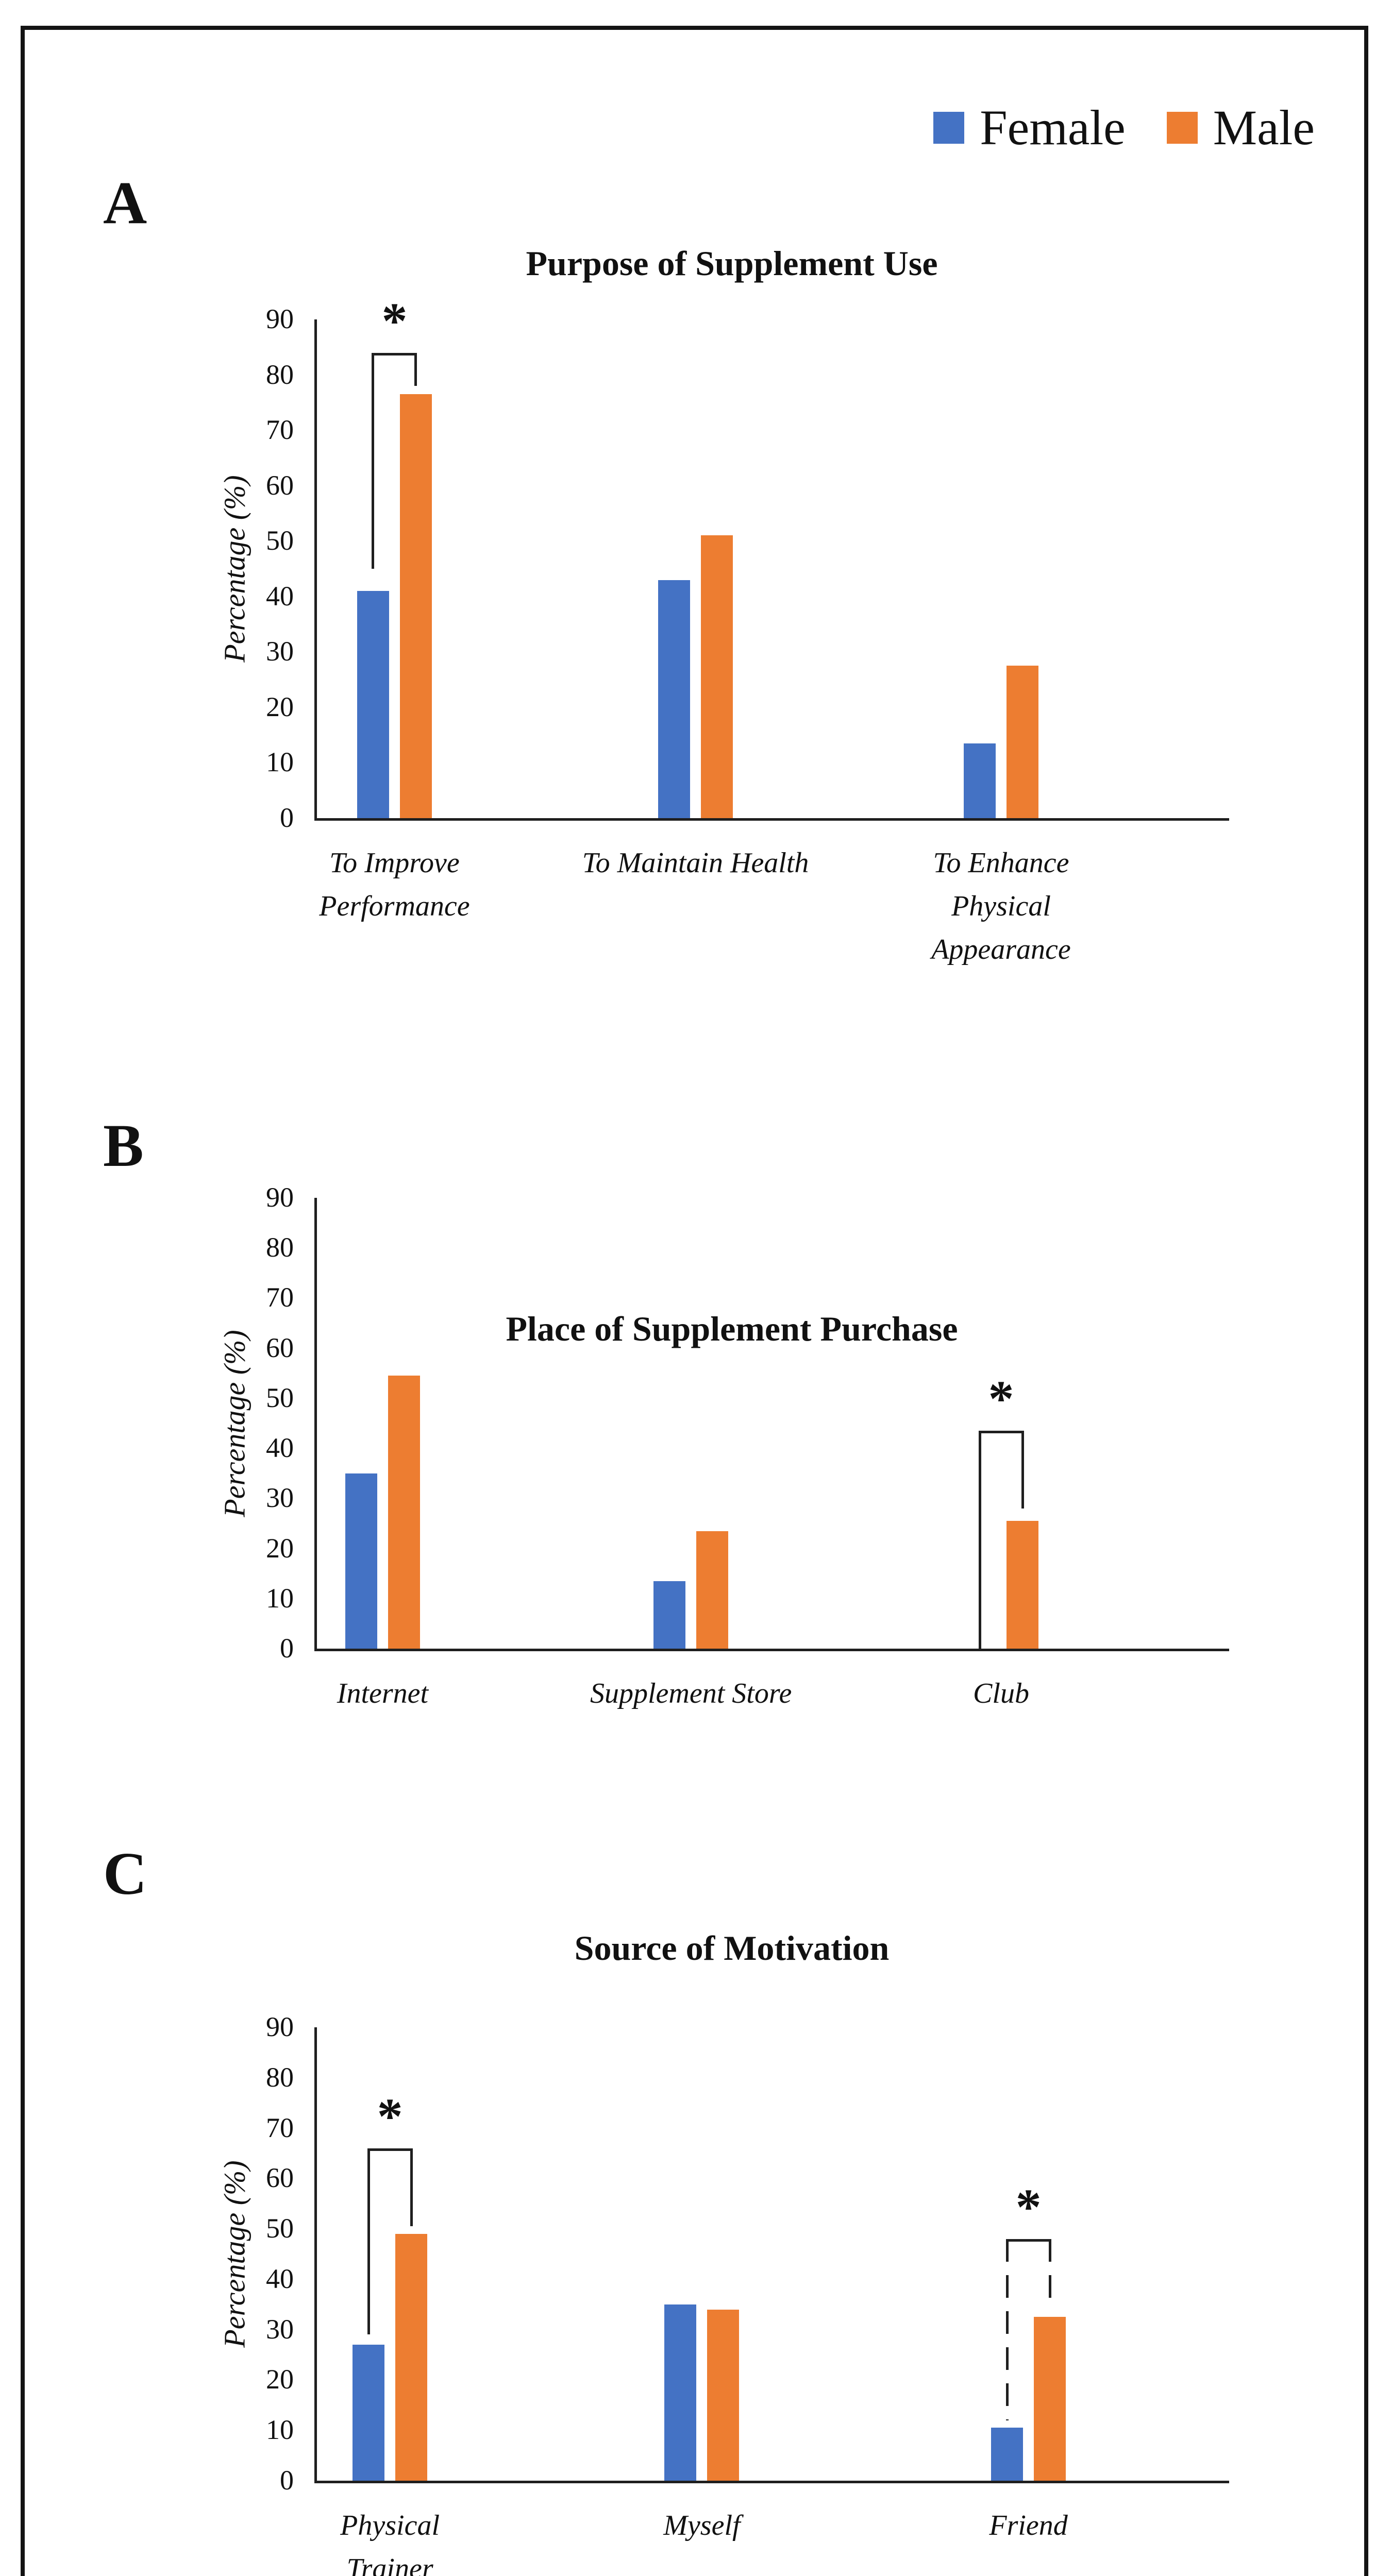 The height and width of the screenshot is (2576, 1392). Describe the element at coordinates (771, 1650) in the screenshot. I see `x-axis-line-b` at that location.